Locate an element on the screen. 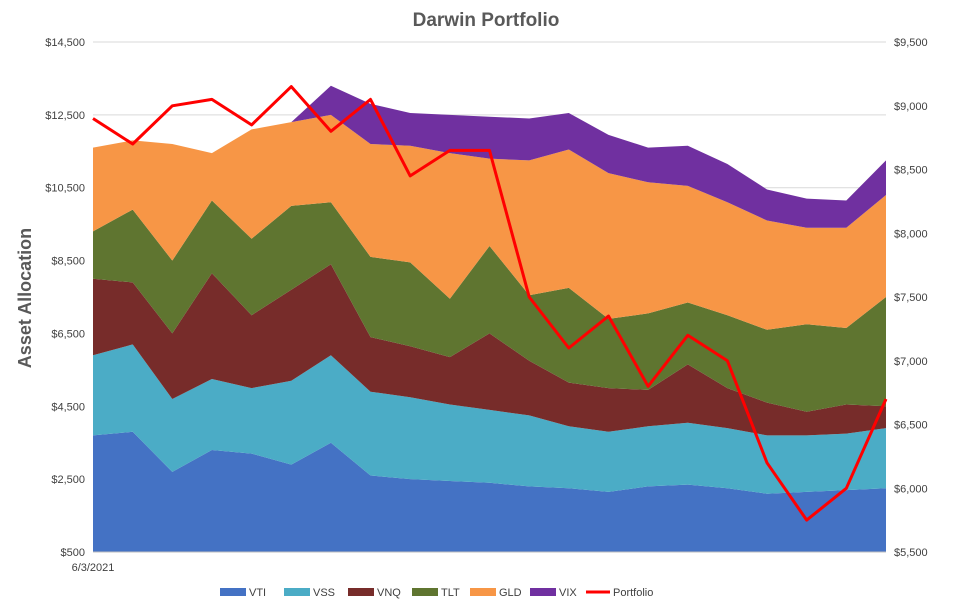  x-tick-label-start: 6/3/2021 is located at coordinates (93, 568).